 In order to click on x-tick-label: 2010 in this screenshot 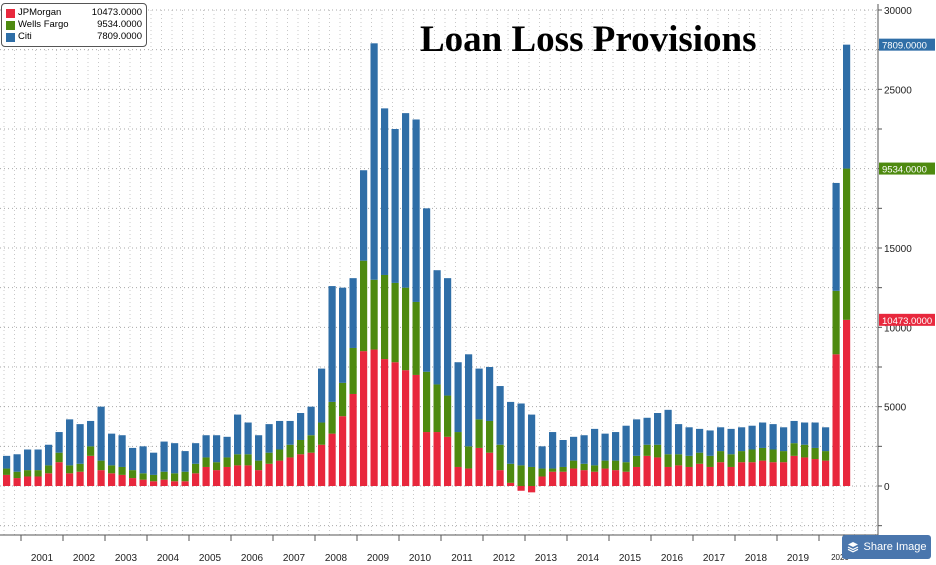, I will do `click(420, 558)`.